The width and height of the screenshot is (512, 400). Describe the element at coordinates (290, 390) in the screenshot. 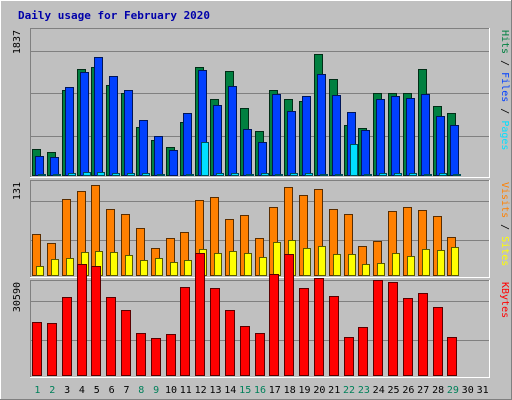

I see `x-tick-label: 18` at that location.